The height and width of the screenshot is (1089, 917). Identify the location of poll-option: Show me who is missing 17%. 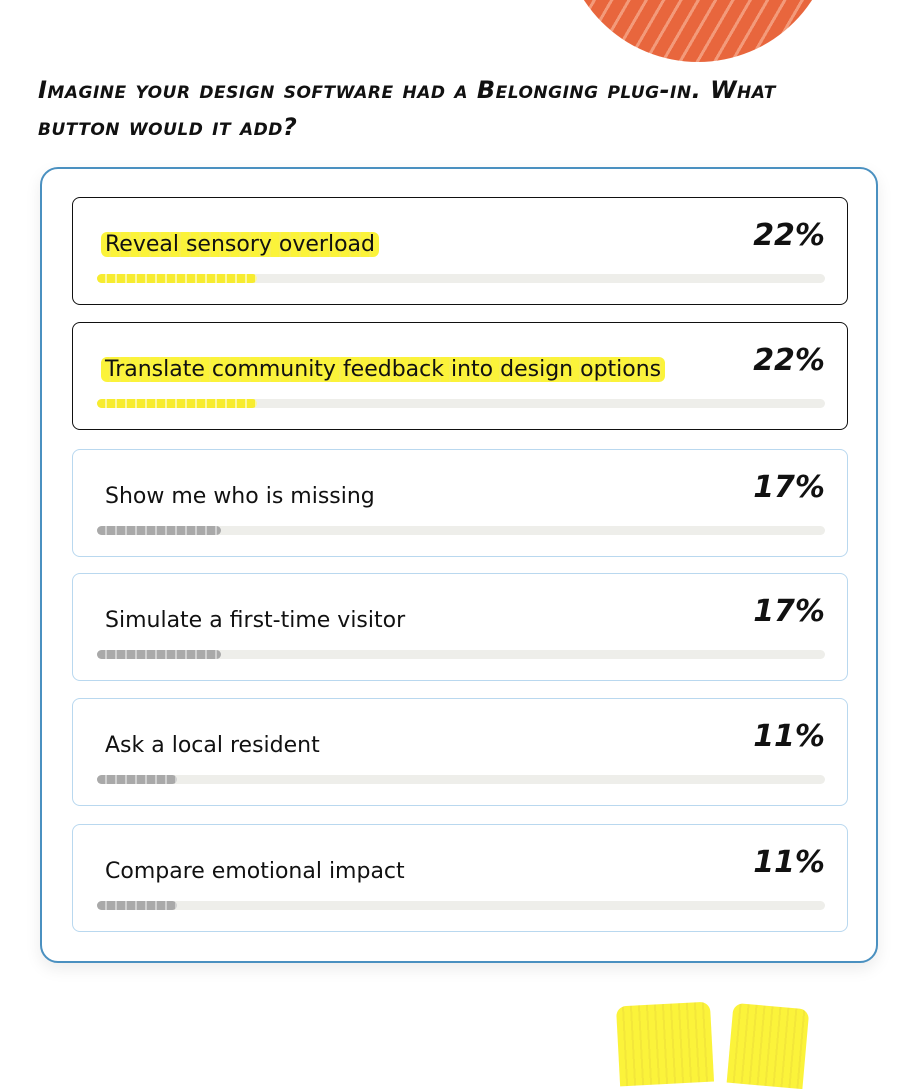
(460, 503).